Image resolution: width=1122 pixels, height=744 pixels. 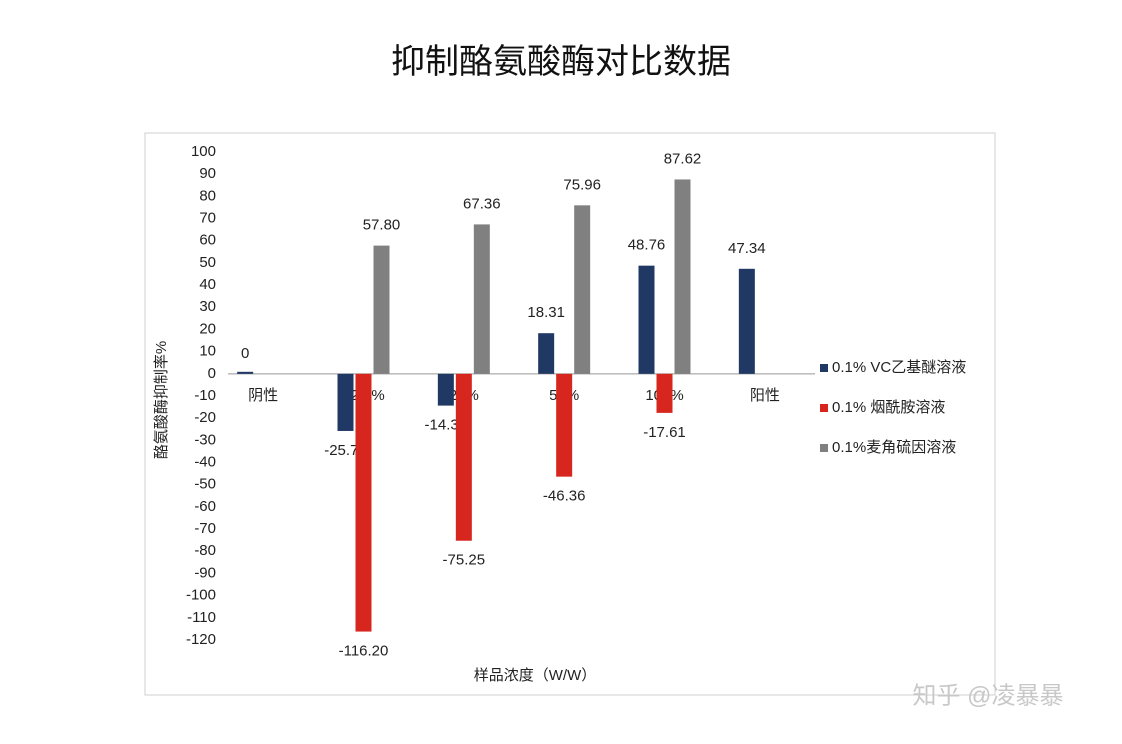 What do you see at coordinates (207, 328) in the screenshot?
I see `y-tick-label: 20` at bounding box center [207, 328].